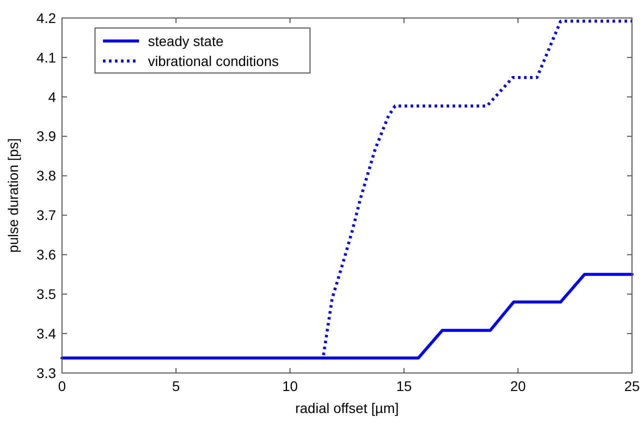  What do you see at coordinates (46, 57) in the screenshot?
I see `y-tick-label: 4.1` at bounding box center [46, 57].